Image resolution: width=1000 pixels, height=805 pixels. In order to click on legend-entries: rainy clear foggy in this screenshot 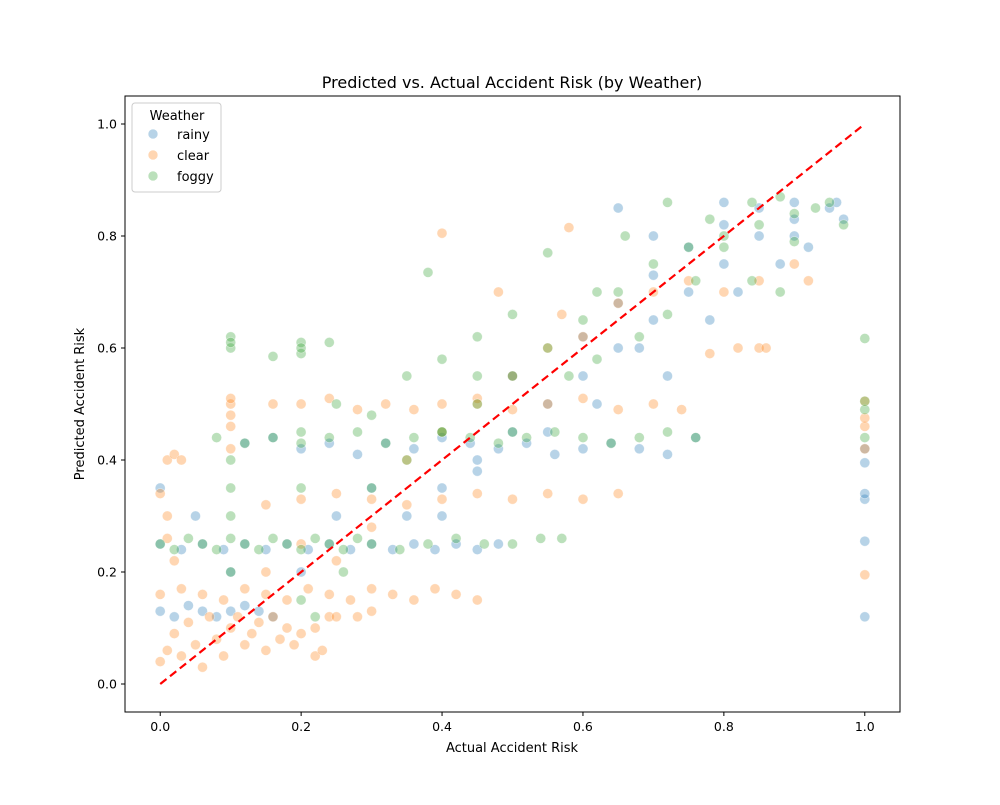, I will do `click(180, 156)`.